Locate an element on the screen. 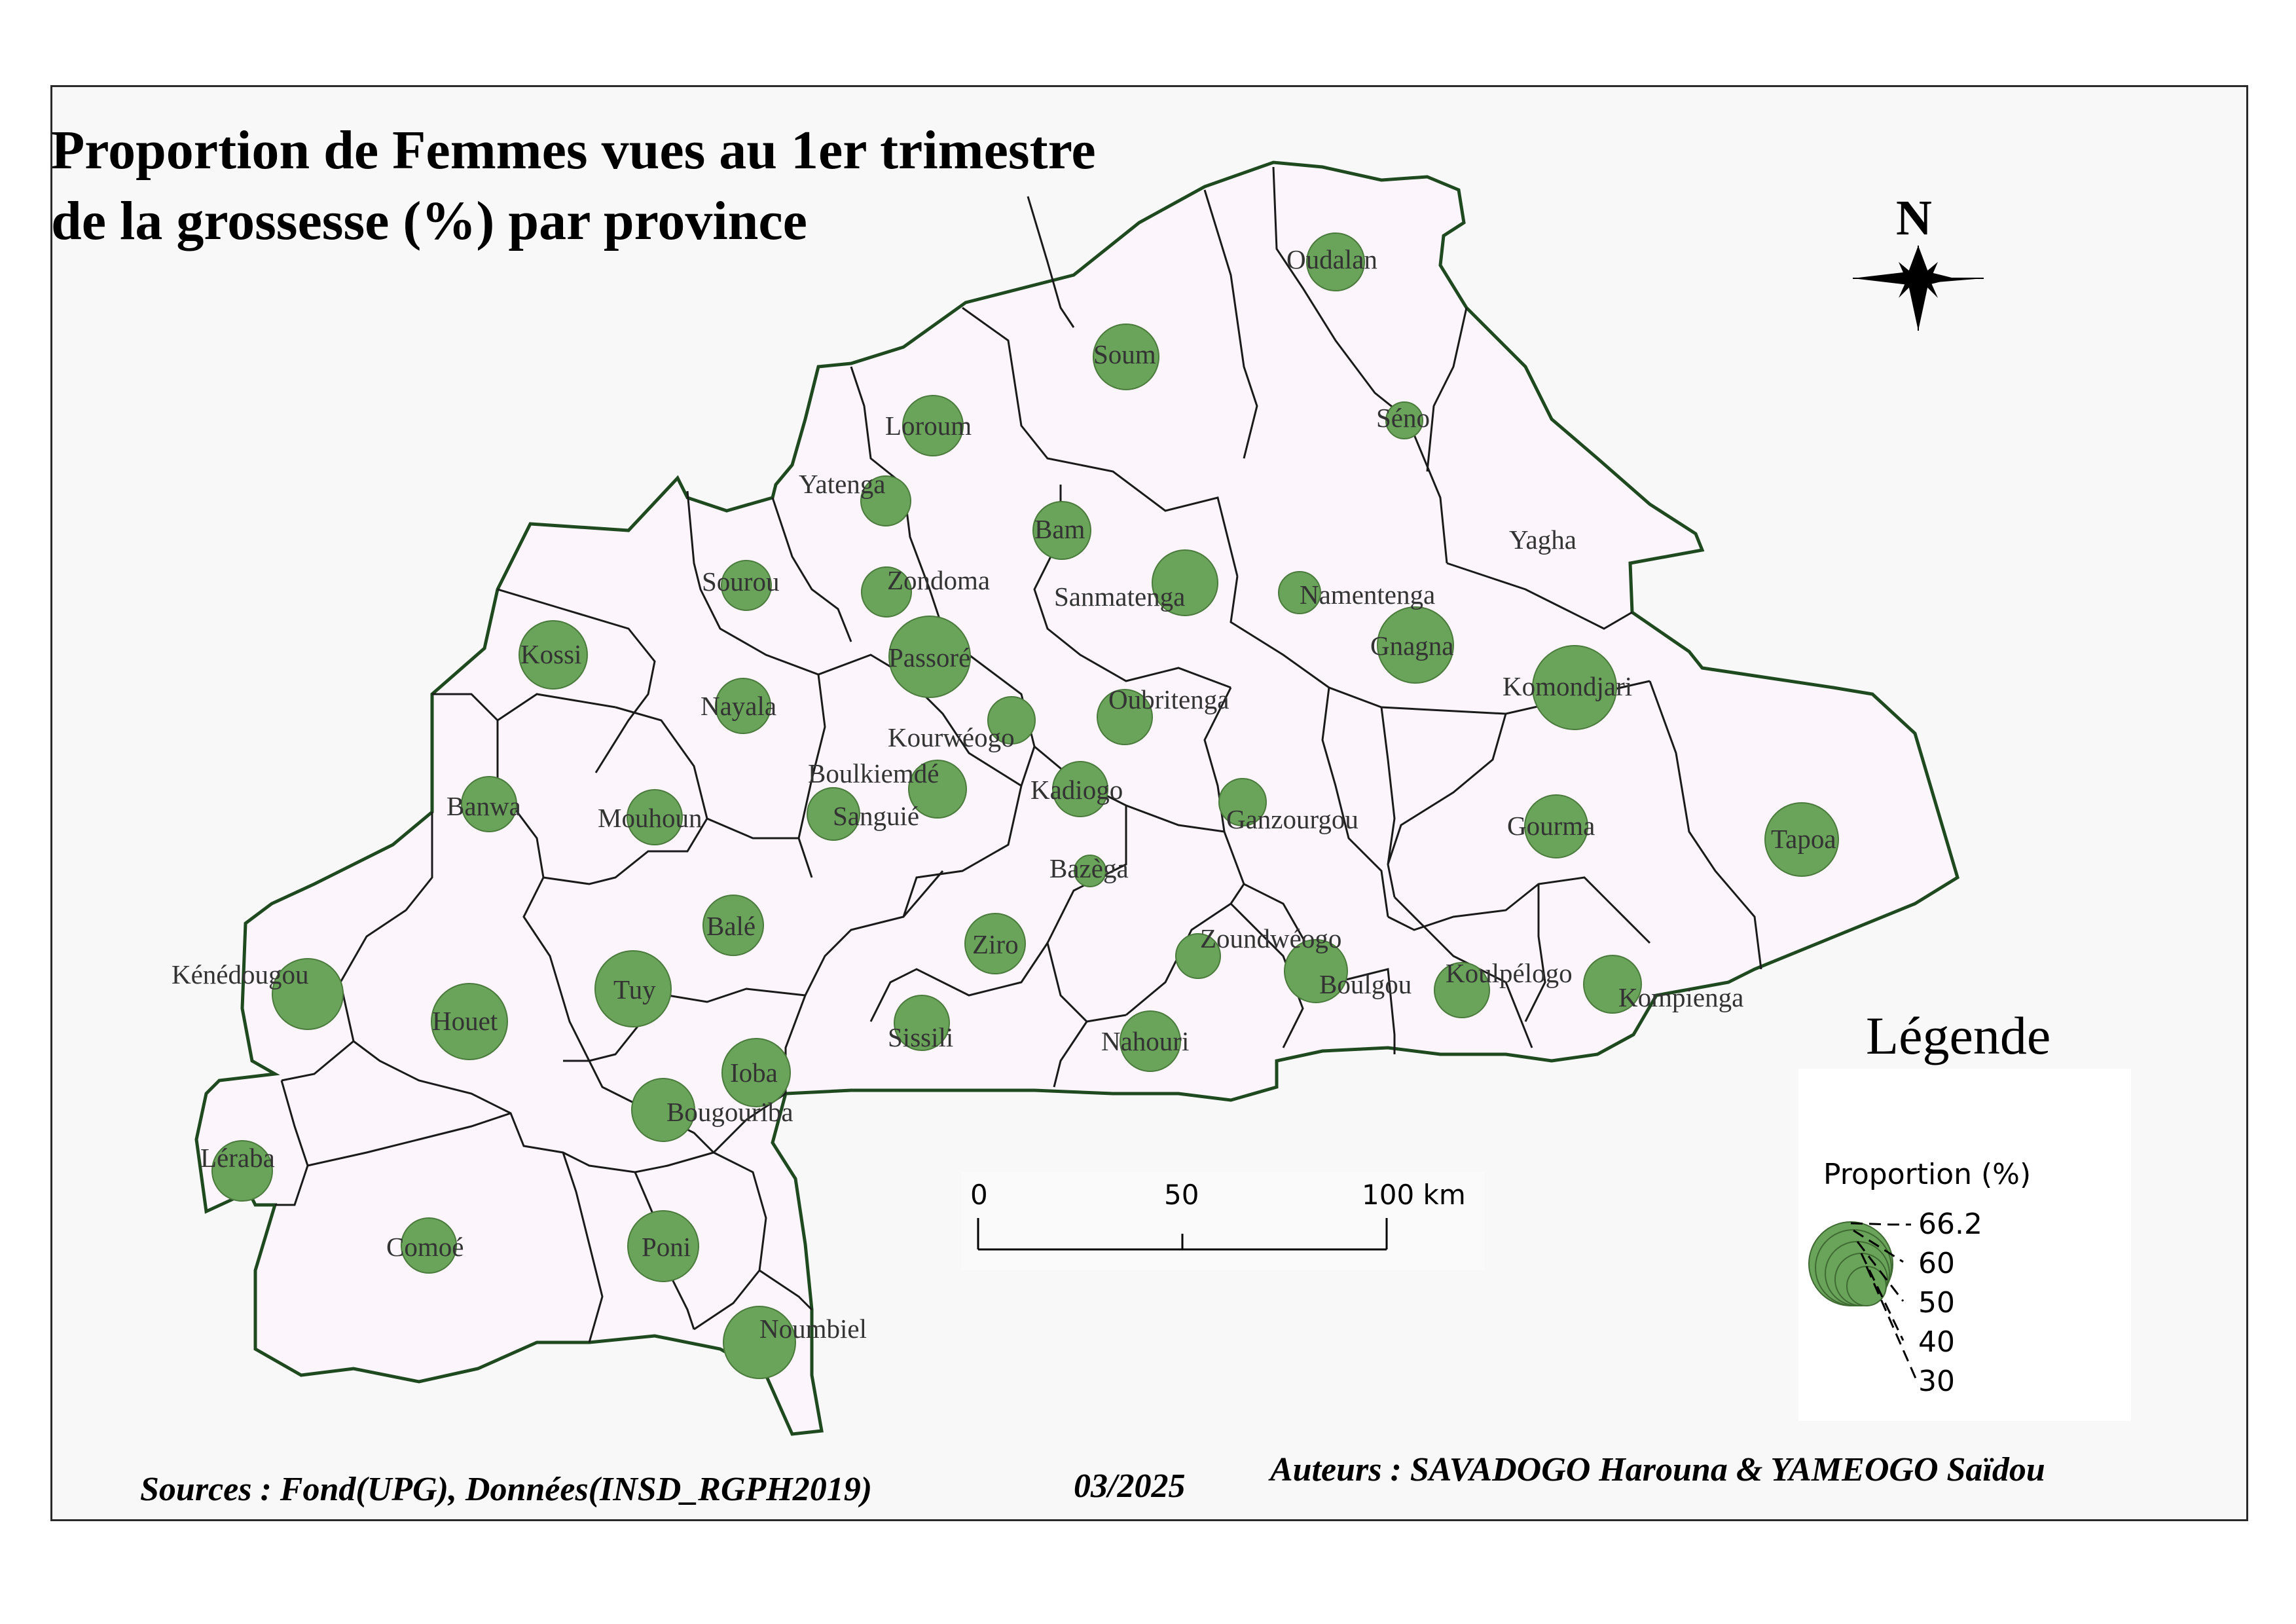  province-label-kadiogo: Kadiogo is located at coordinates (1076, 790).